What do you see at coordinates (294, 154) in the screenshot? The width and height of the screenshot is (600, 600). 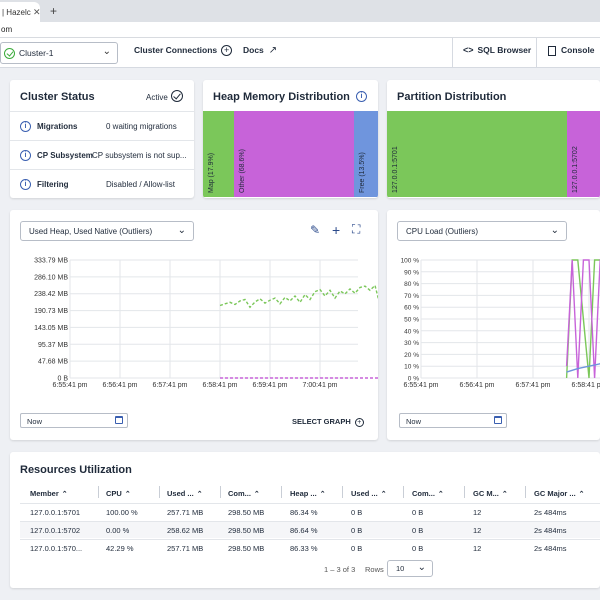 I see `heap-segment: Other (68.6%)` at bounding box center [294, 154].